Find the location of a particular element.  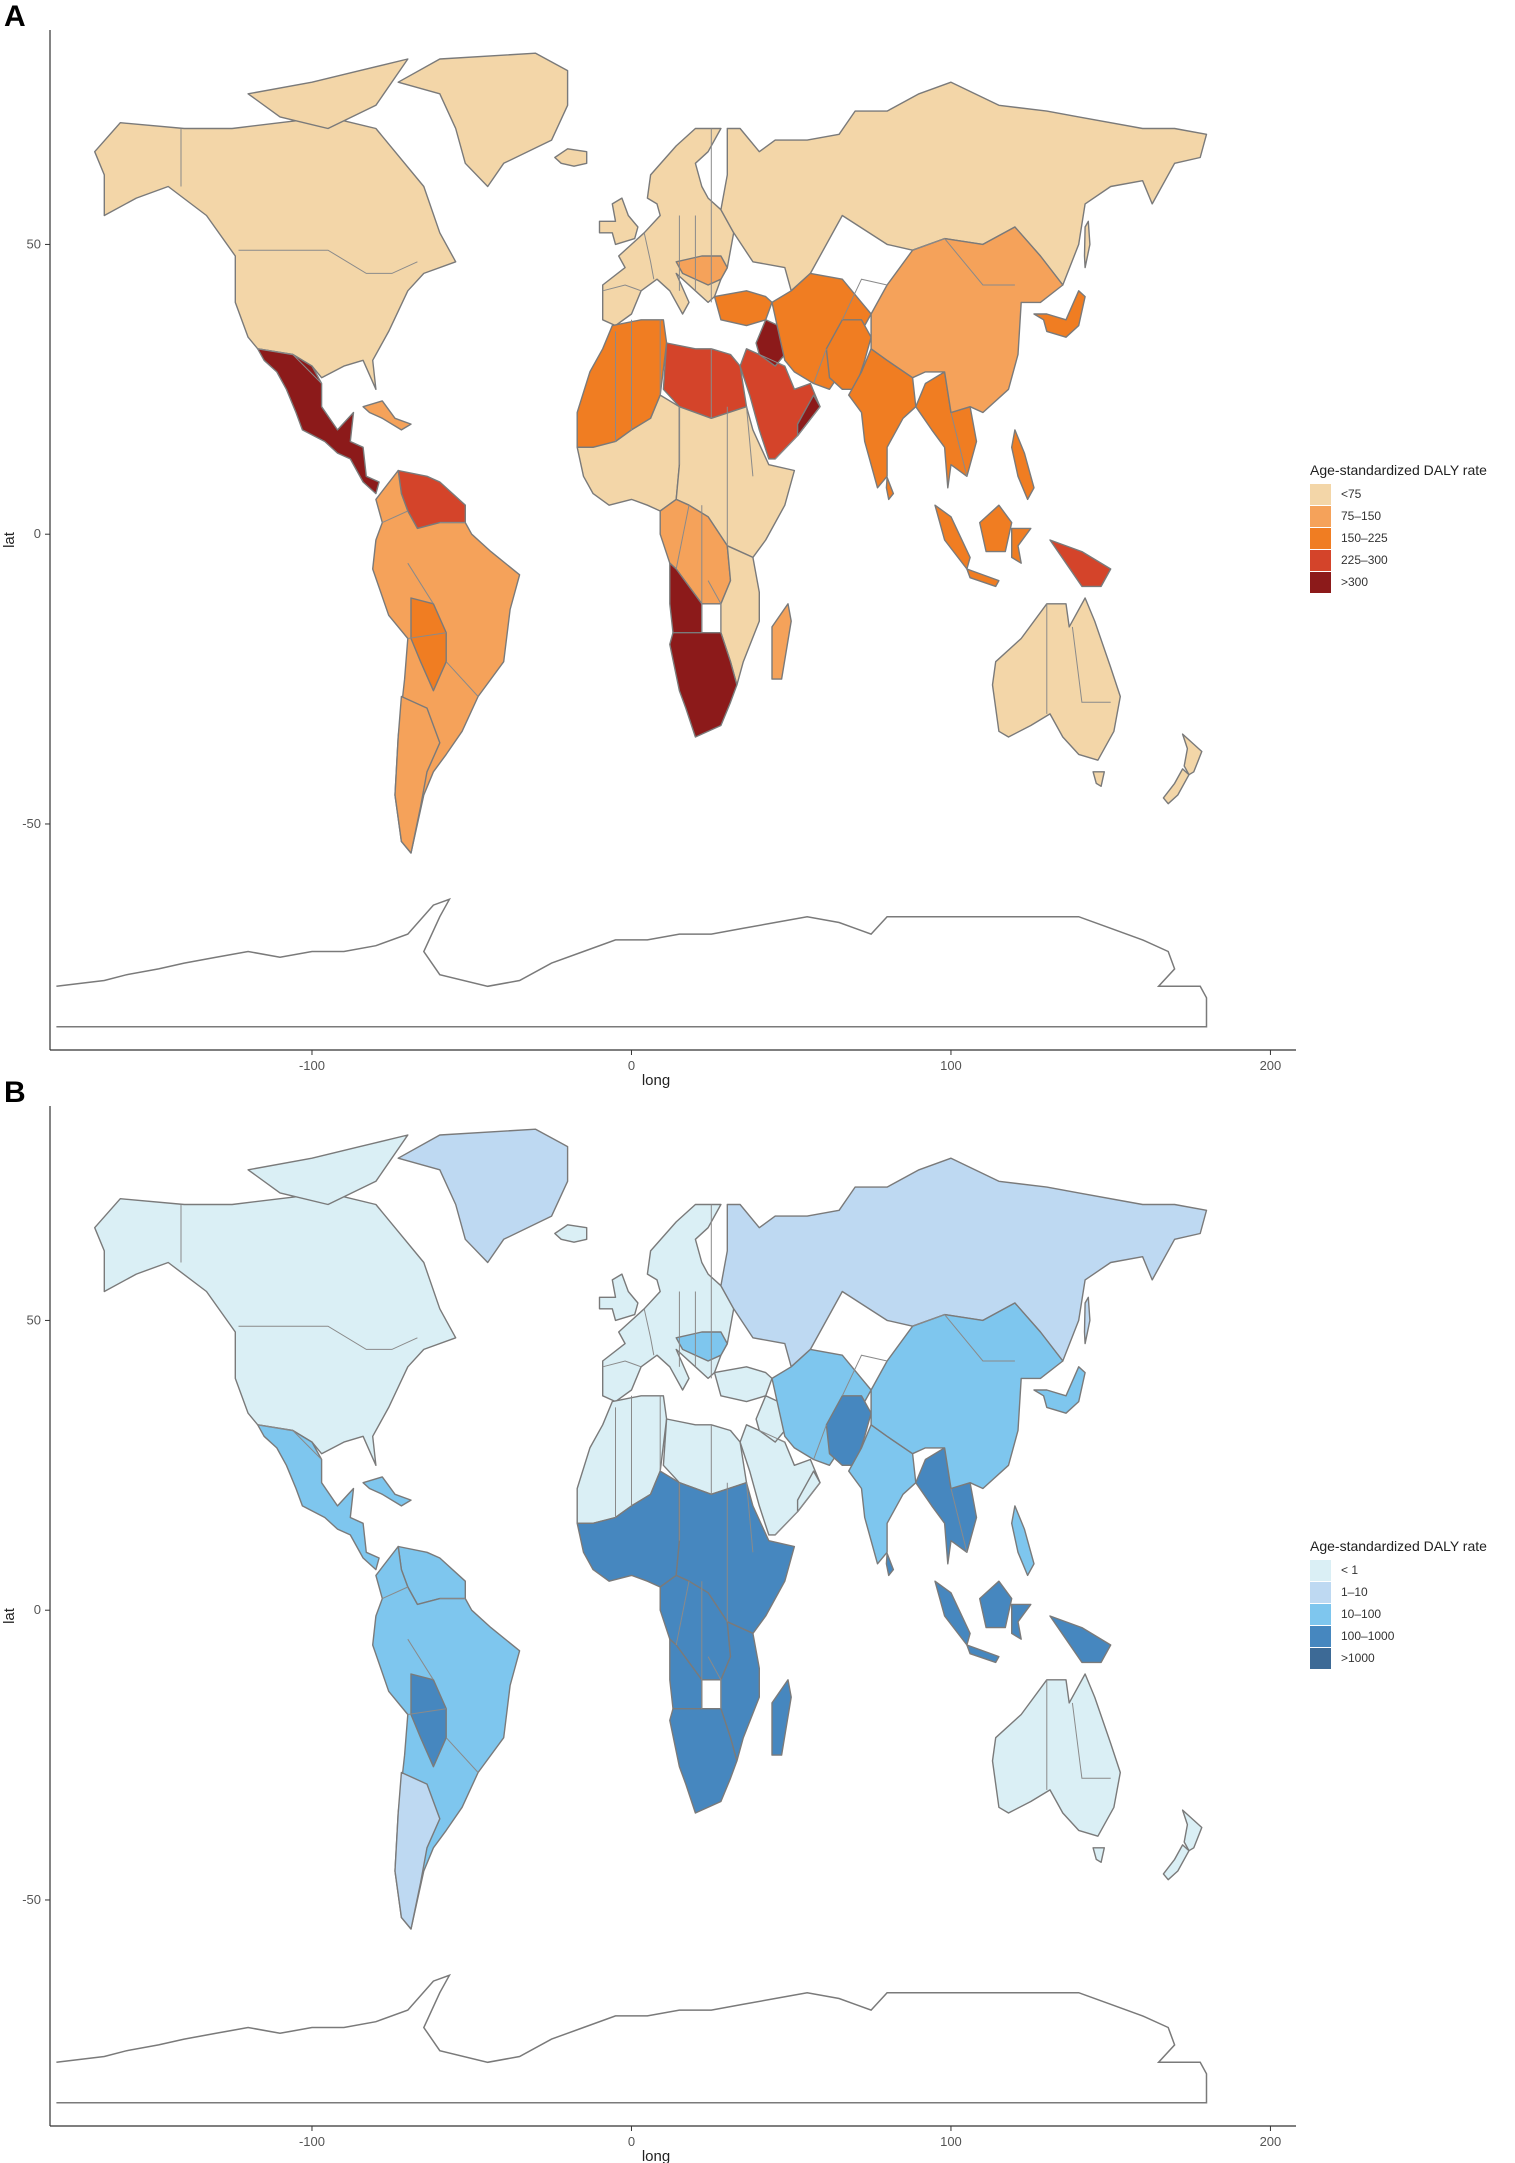

legend-row: >1000 is located at coordinates (1398, 1658).